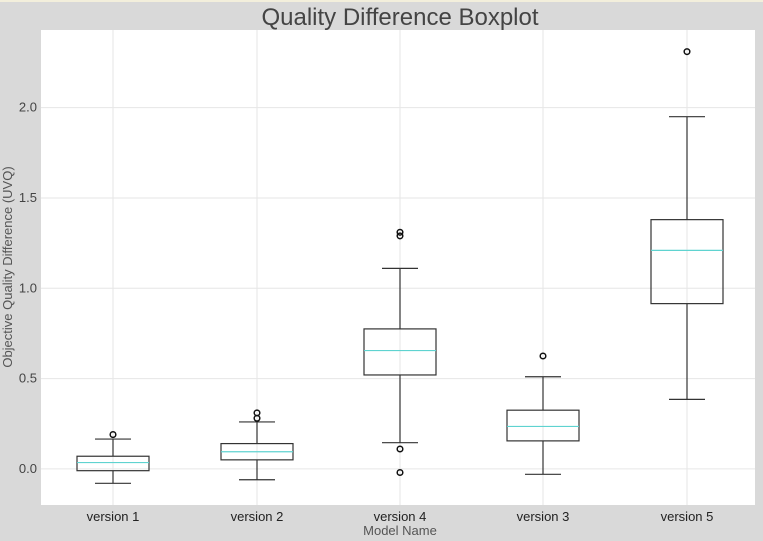  Describe the element at coordinates (257, 516) in the screenshot. I see `x-tick-label: version 2` at that location.